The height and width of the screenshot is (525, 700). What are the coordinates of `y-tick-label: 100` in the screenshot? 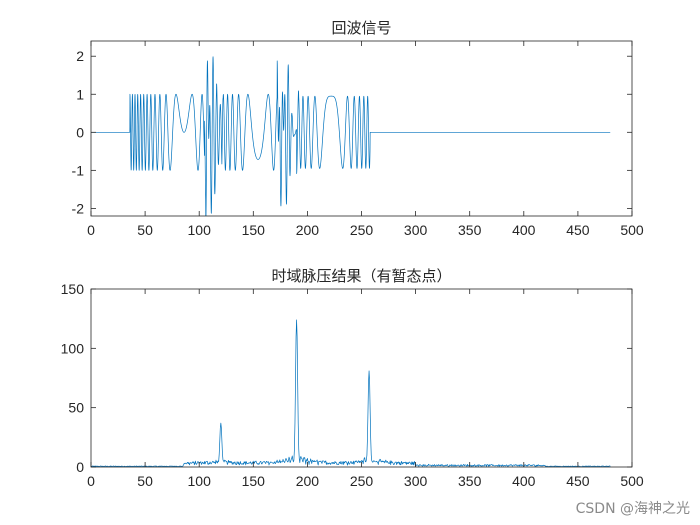 It's located at (73, 348).